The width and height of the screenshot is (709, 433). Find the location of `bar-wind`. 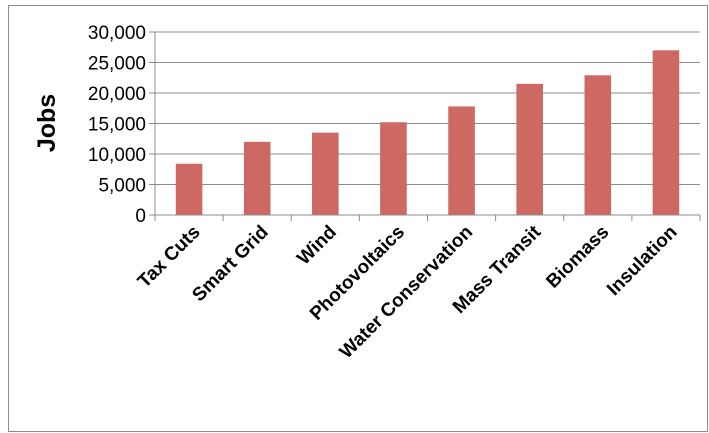

bar-wind is located at coordinates (325, 173).